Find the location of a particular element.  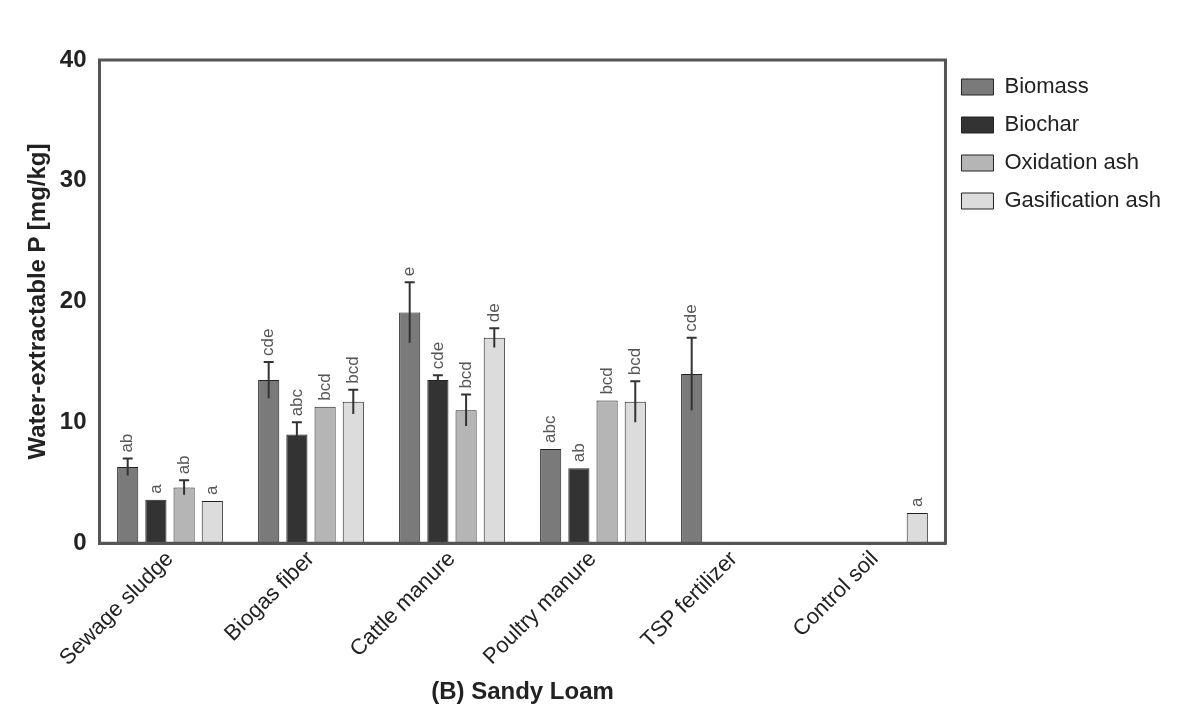

data-label: e is located at coordinates (409, 271).